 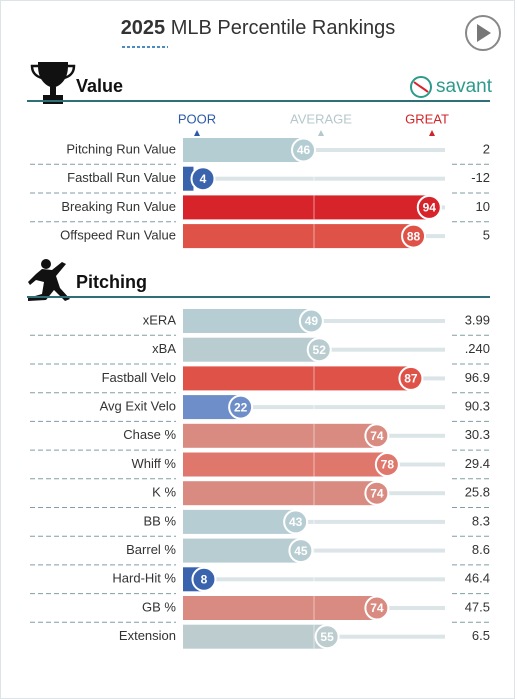 What do you see at coordinates (159, 606) in the screenshot?
I see `row-label: GB %` at bounding box center [159, 606].